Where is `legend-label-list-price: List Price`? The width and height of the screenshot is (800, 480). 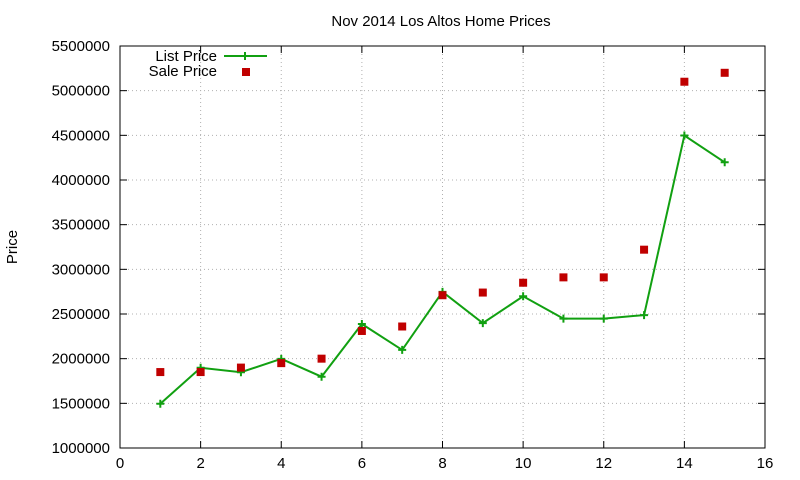
legend-label-list-price: List Price is located at coordinates (186, 56).